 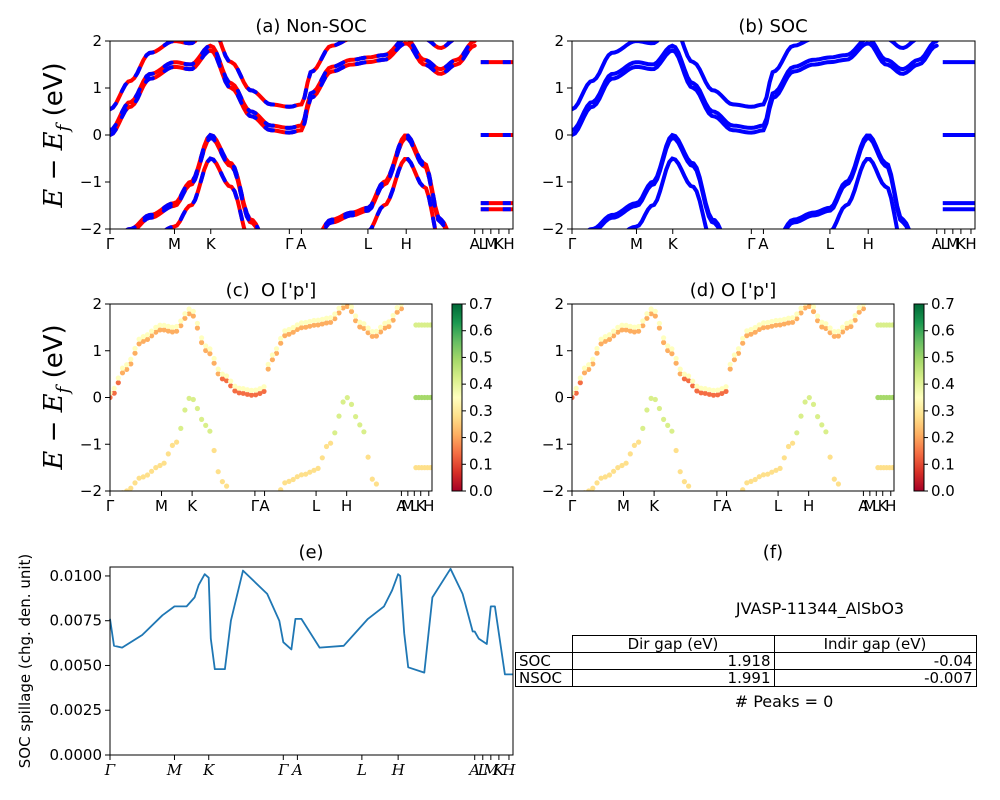 I want to click on gap-table-header-dir: Dir gap (eV), so click(x=673, y=644).